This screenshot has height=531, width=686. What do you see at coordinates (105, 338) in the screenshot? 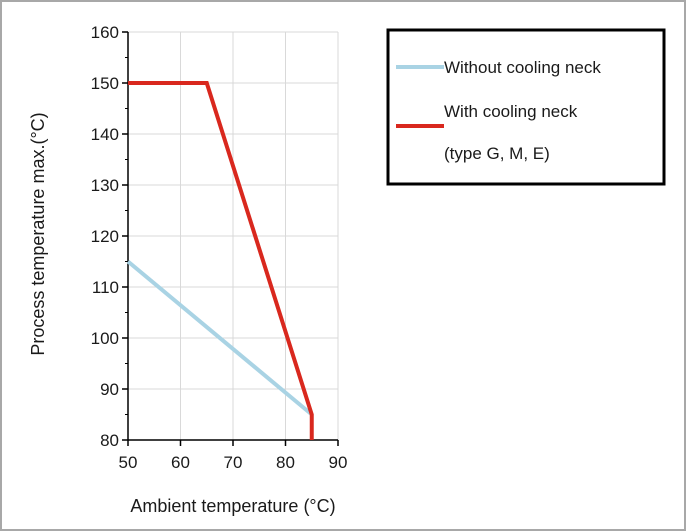
I see `y-tick-label-100: 100` at bounding box center [105, 338].